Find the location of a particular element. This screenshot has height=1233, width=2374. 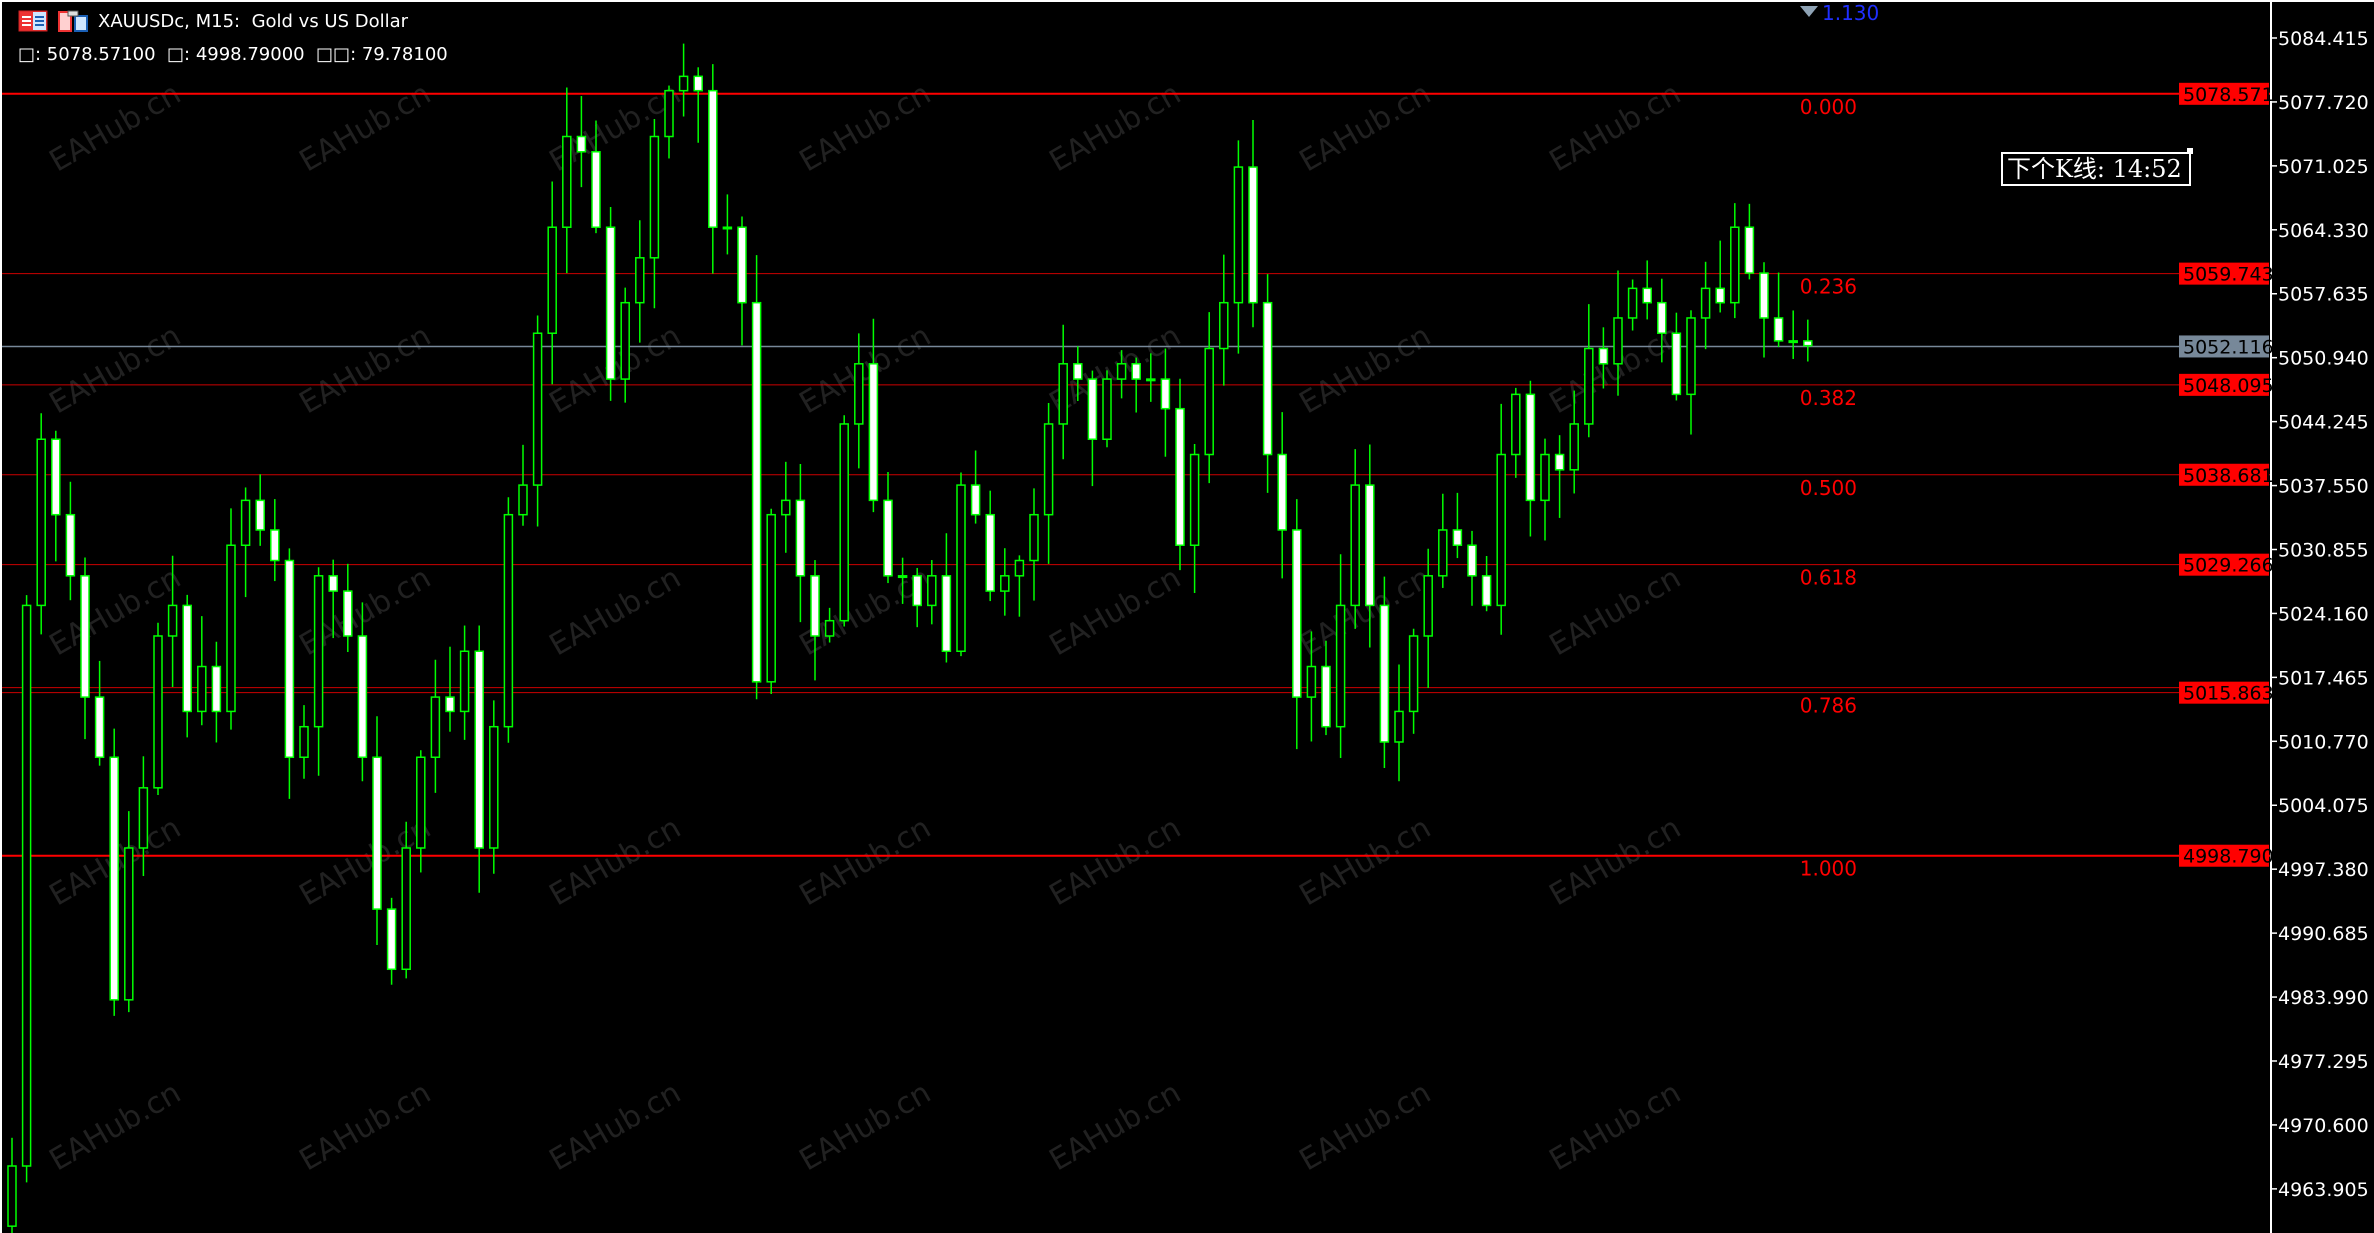

current-price-badge-bg is located at coordinates (2224, 346).